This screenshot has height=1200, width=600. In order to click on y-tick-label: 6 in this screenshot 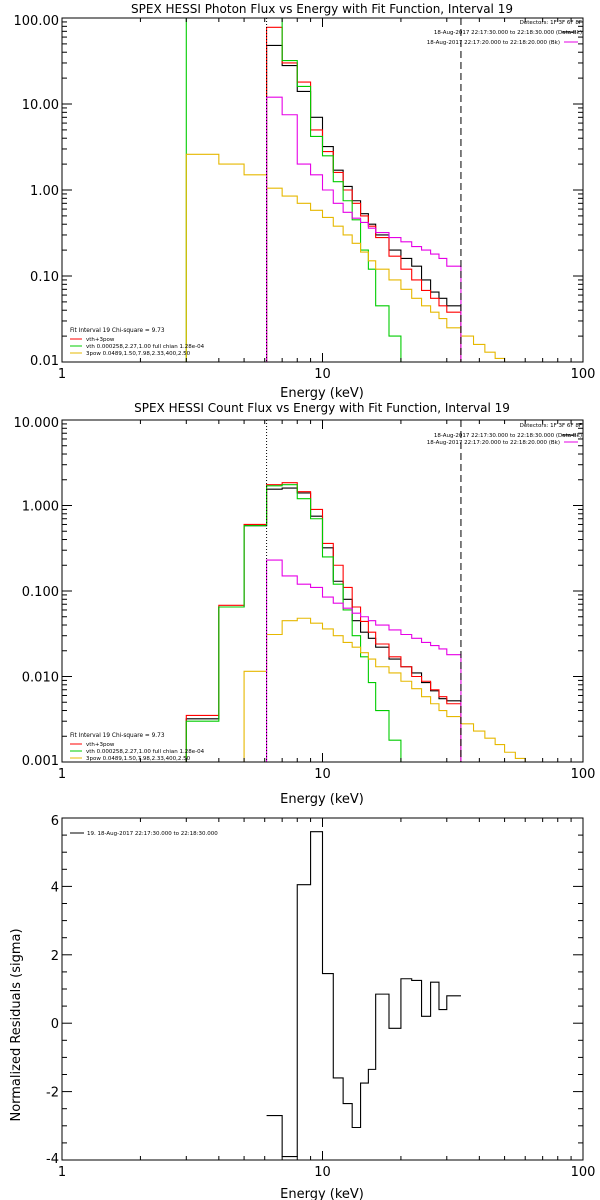, I will do `click(55, 821)`.